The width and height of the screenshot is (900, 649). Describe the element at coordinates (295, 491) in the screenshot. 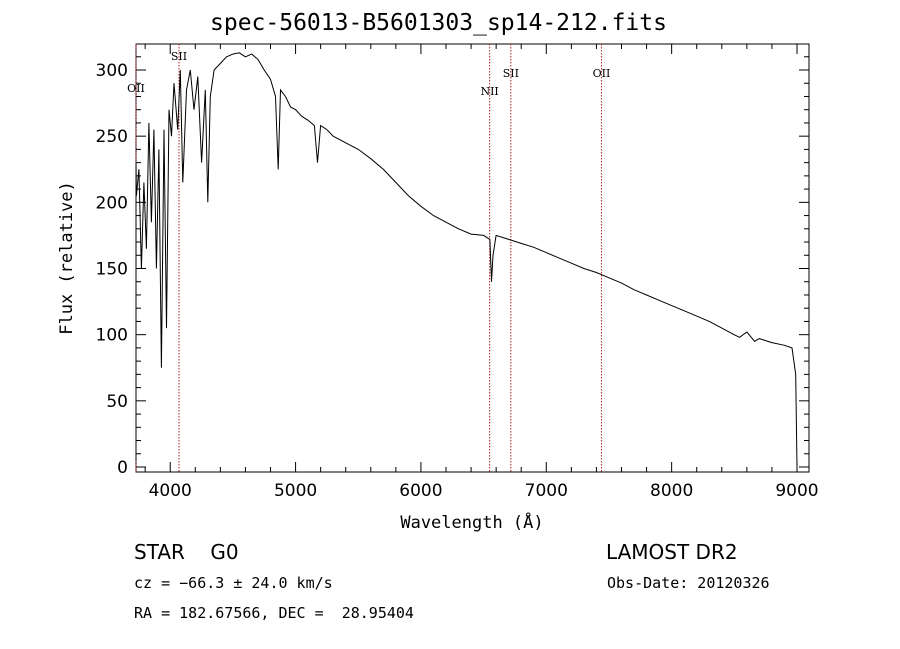

I see `x-tick-label: 5000` at that location.